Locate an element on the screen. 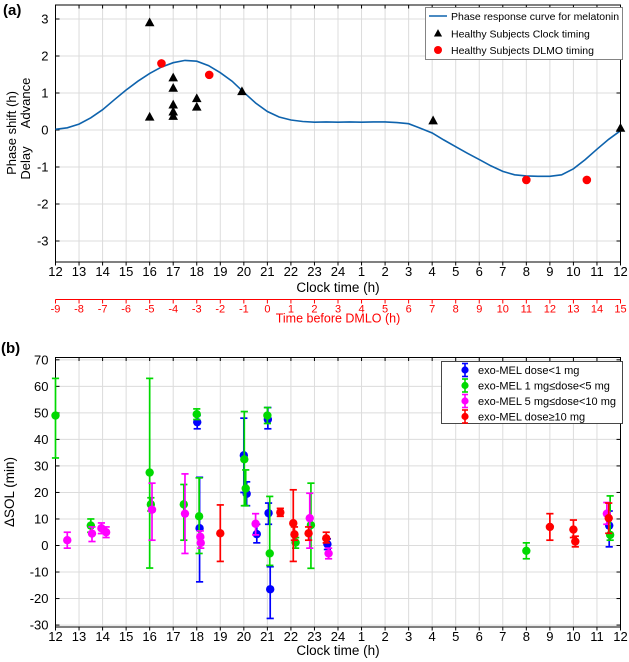  dmlo-tick-label: -4 is located at coordinates (173, 310).